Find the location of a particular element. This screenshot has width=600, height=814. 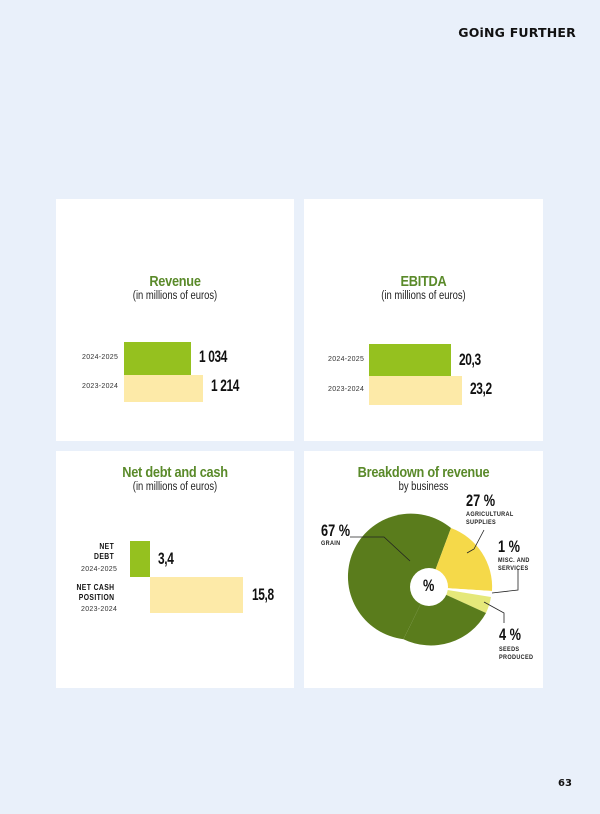

revenue-value-previous: 1 214 is located at coordinates (225, 385).